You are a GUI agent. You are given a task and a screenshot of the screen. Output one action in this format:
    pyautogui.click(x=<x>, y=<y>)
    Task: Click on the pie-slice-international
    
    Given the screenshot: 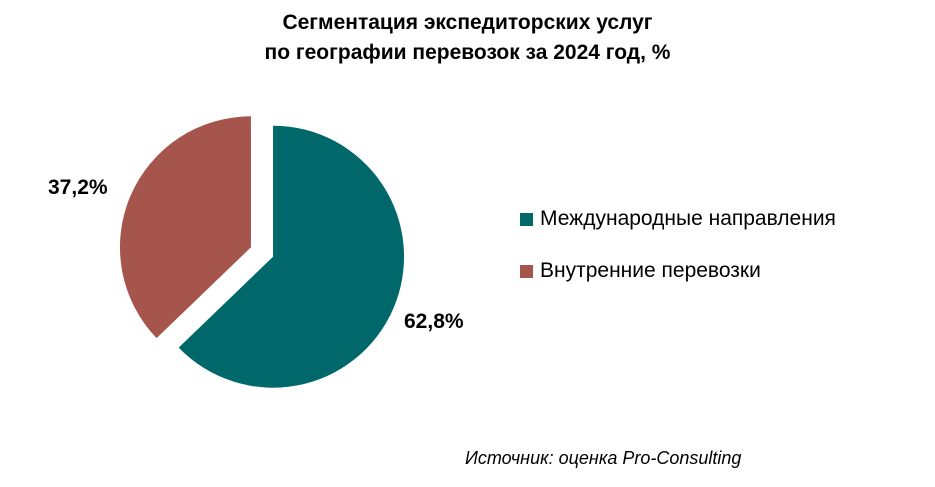 What is the action you would take?
    pyautogui.click(x=291, y=256)
    